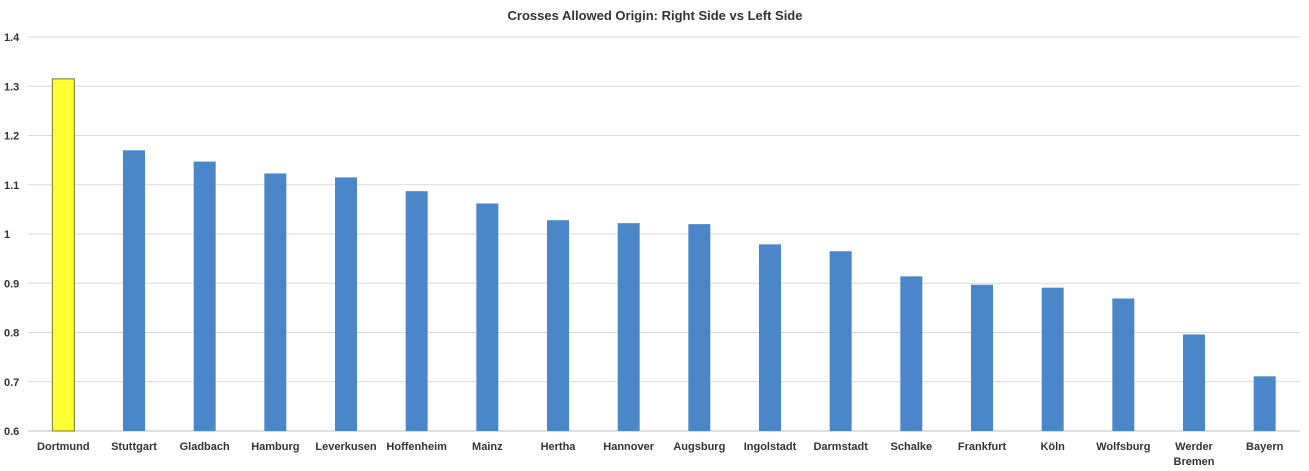 Image resolution: width=1309 pixels, height=471 pixels. What do you see at coordinates (1265, 447) in the screenshot?
I see `x-category-label: Bayern` at bounding box center [1265, 447].